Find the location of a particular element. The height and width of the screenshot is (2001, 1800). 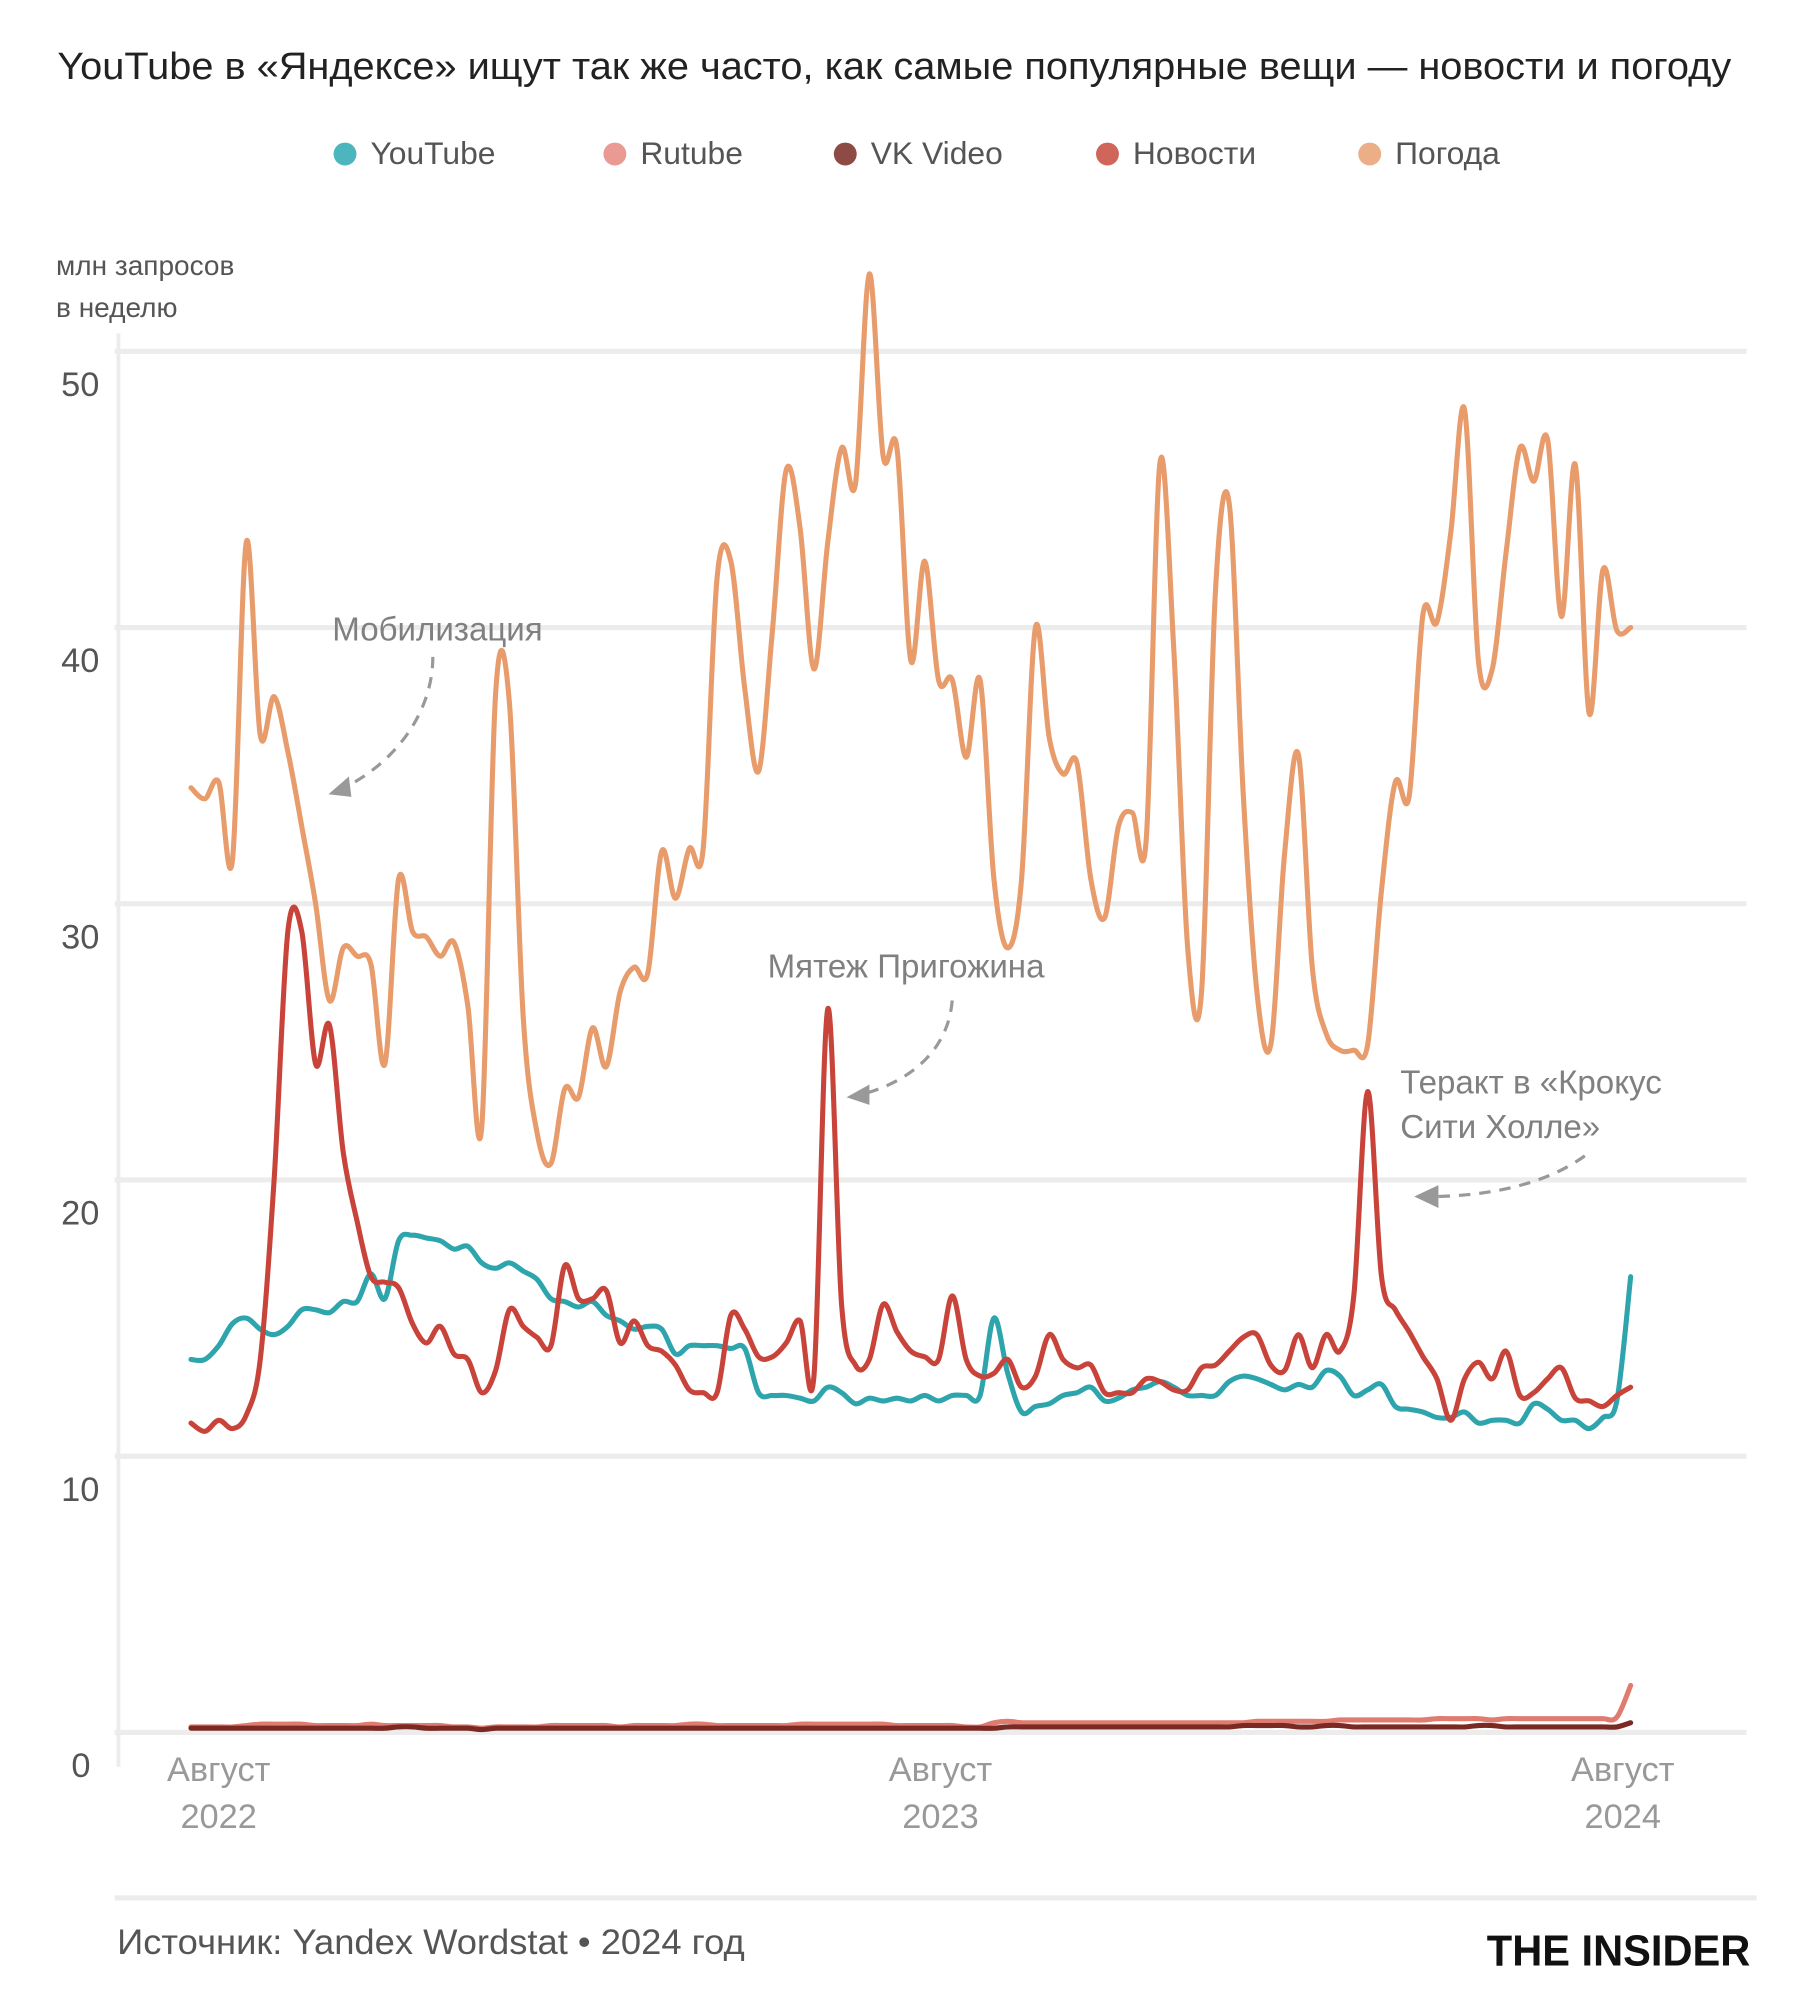

svg-text: Теракт в «Крокус is located at coordinates (1531, 1082).